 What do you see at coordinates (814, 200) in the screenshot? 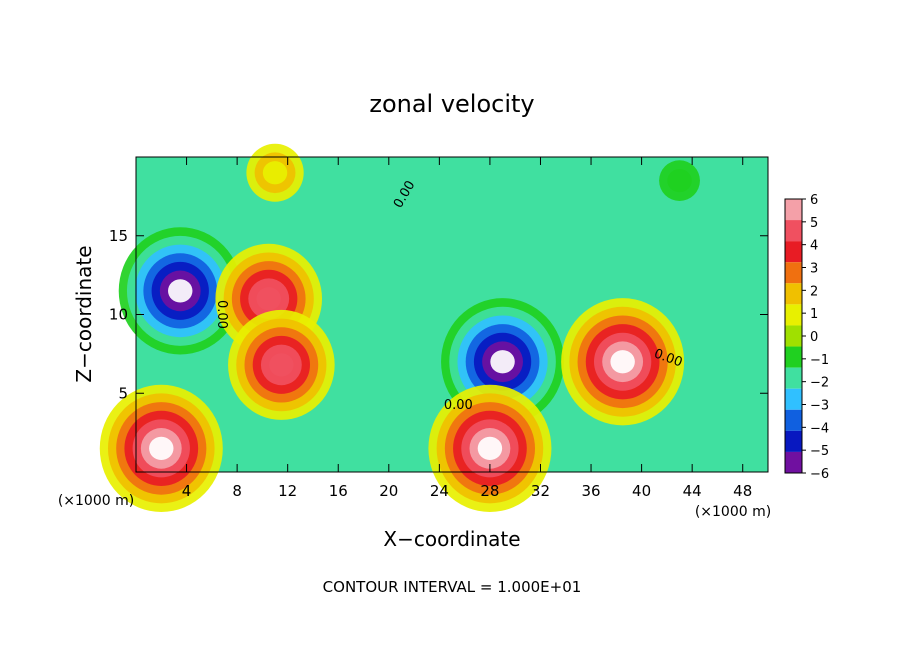
I see `colorbar-tick-label: 6` at bounding box center [814, 200].